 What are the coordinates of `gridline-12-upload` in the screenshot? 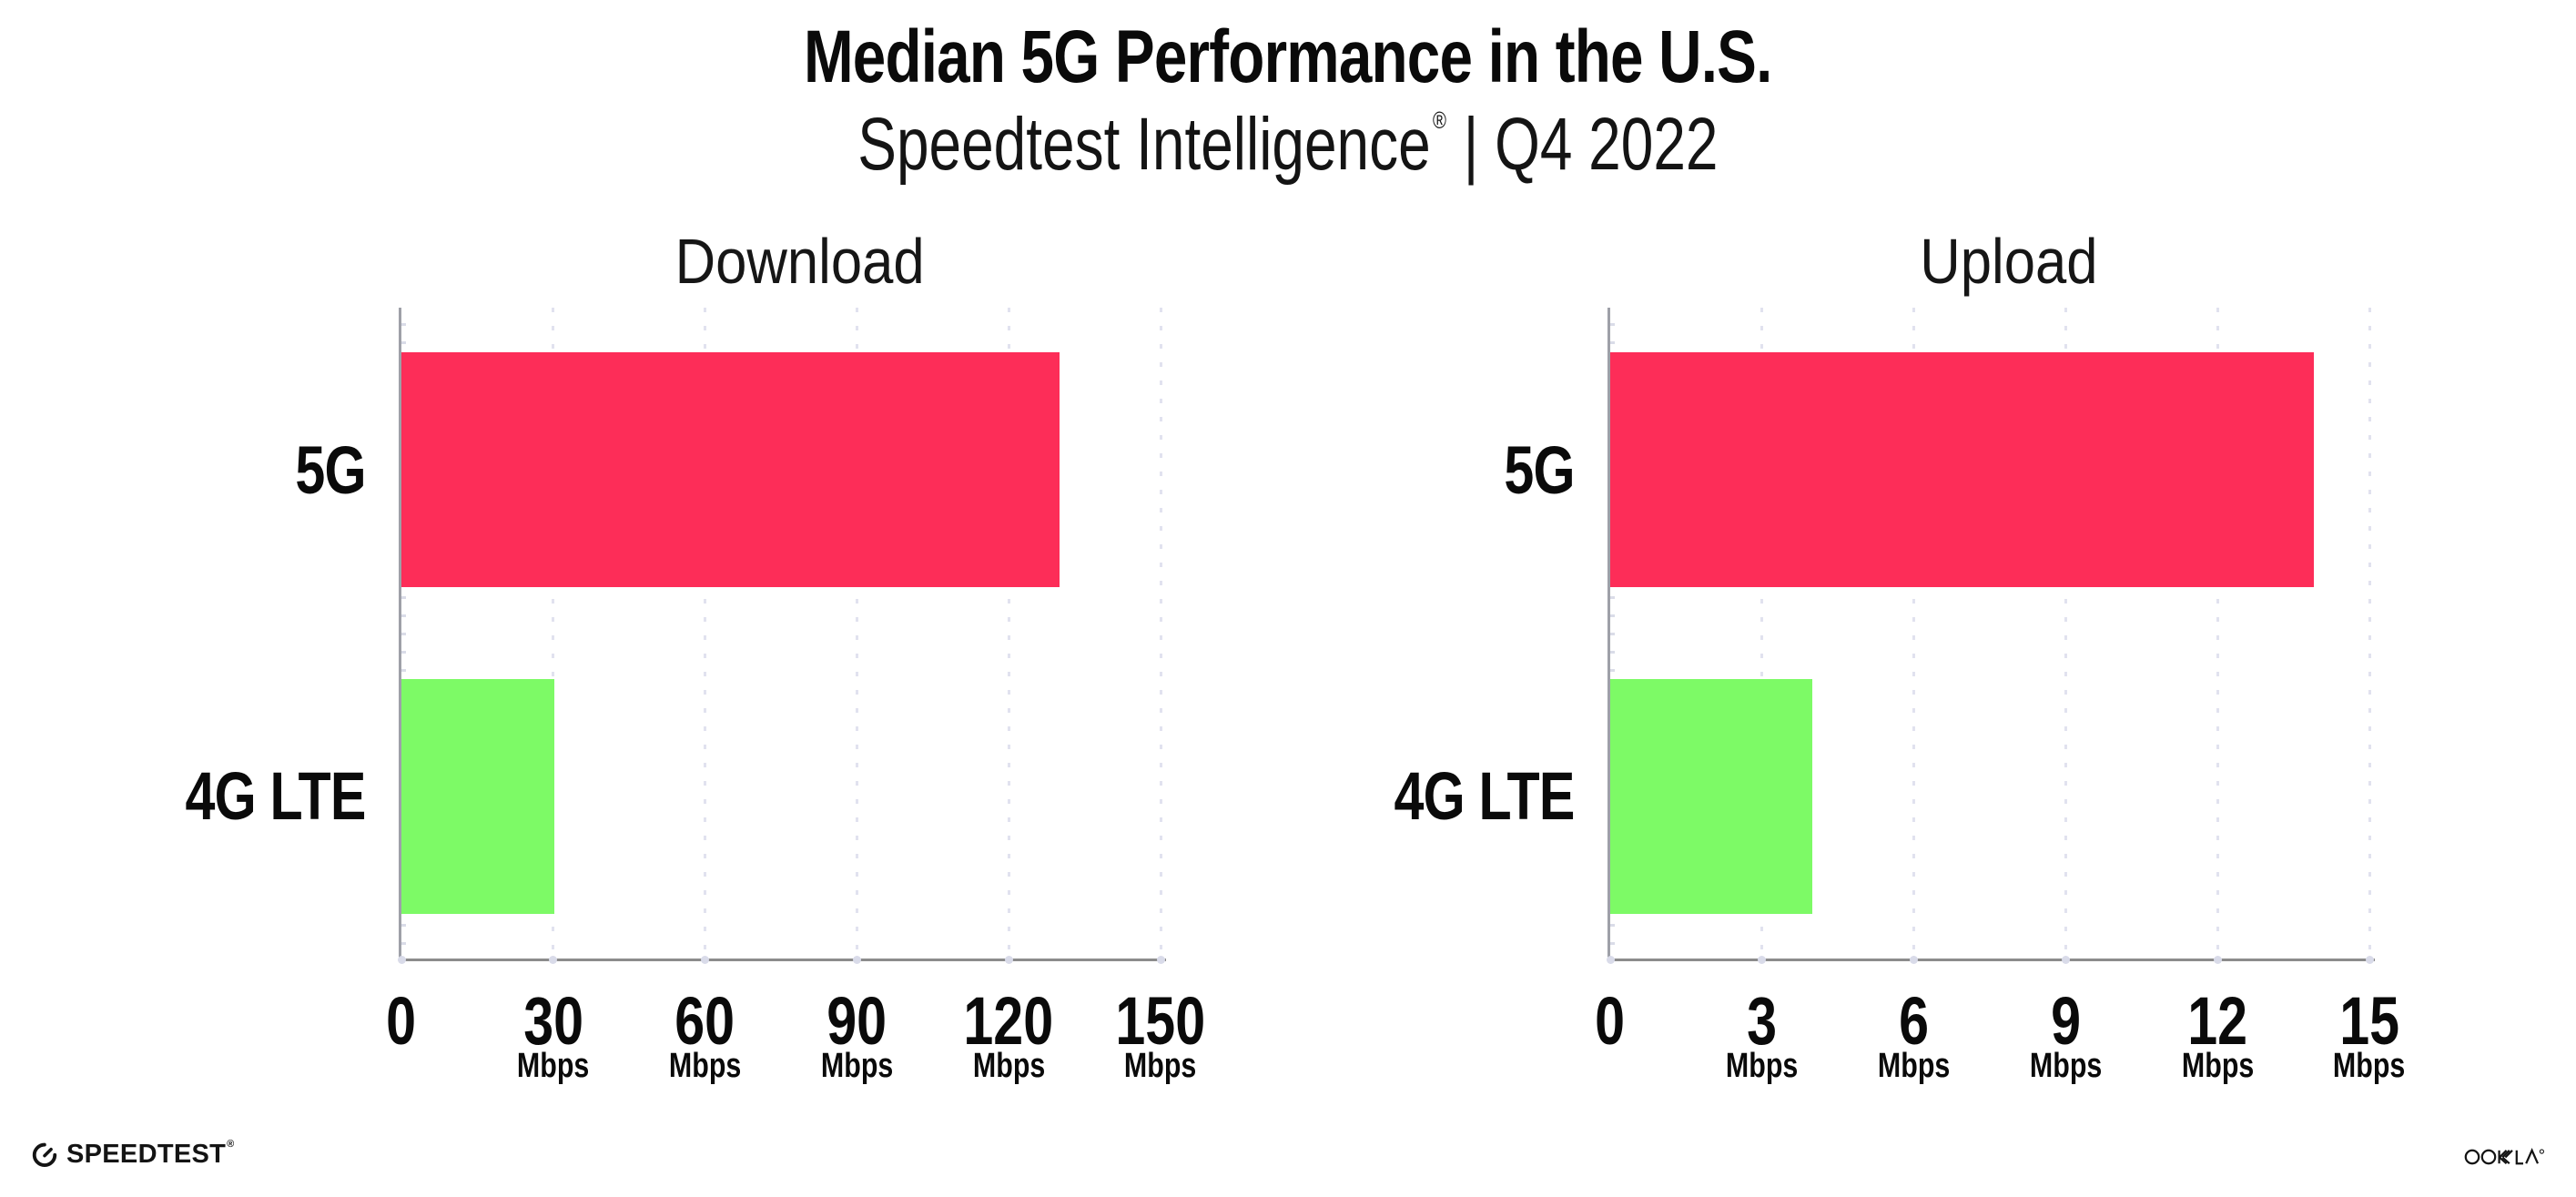 It's located at (2217, 633).